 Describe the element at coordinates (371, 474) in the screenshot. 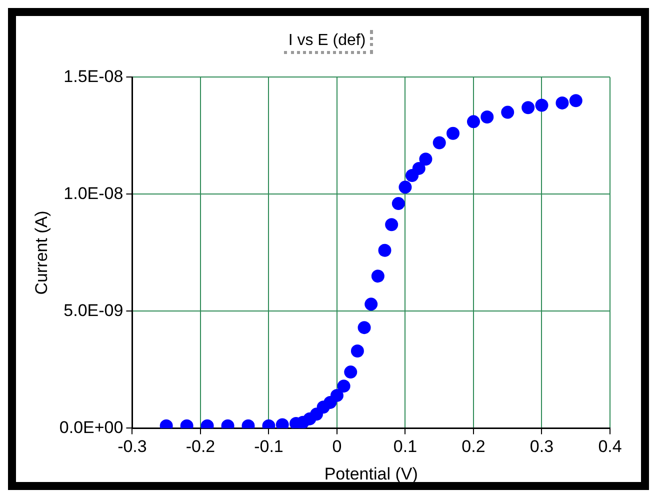

I see `x-axis-title: Potential (V)` at that location.